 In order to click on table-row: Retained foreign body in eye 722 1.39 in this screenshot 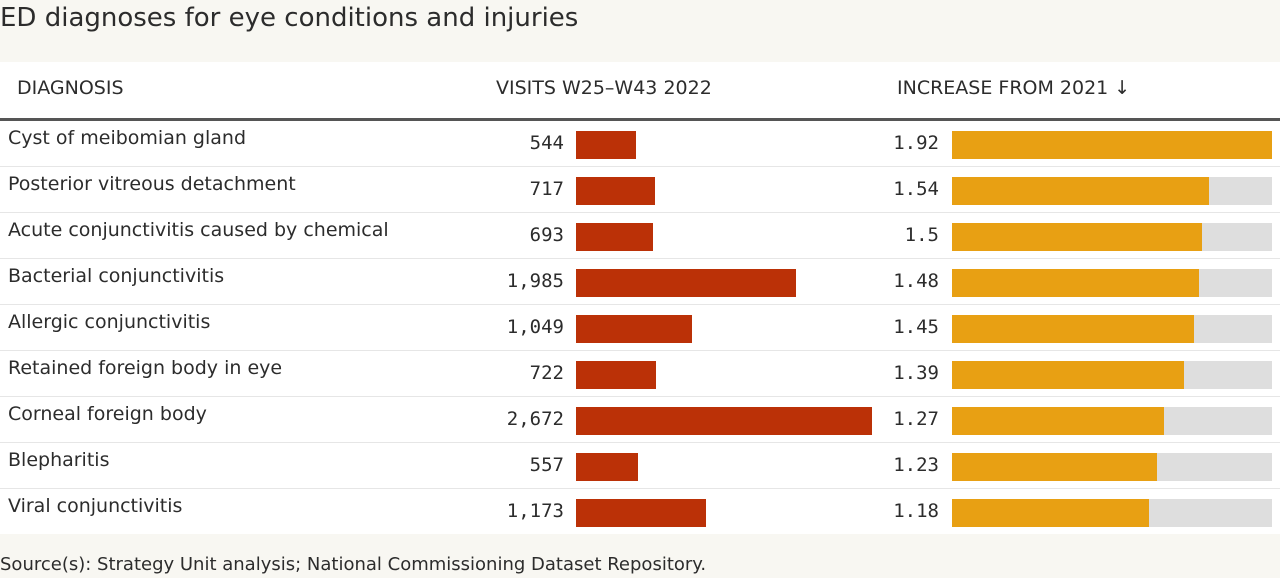, I will do `click(640, 374)`.